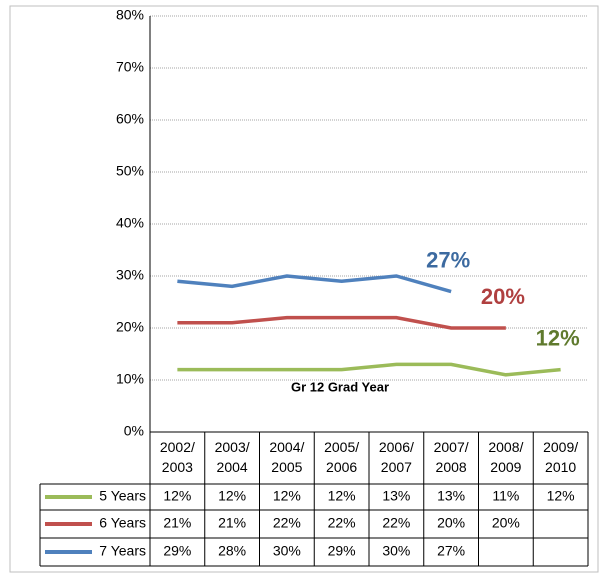 The height and width of the screenshot is (579, 602). What do you see at coordinates (130, 119) in the screenshot?
I see `y-tick-label: 60%` at bounding box center [130, 119].